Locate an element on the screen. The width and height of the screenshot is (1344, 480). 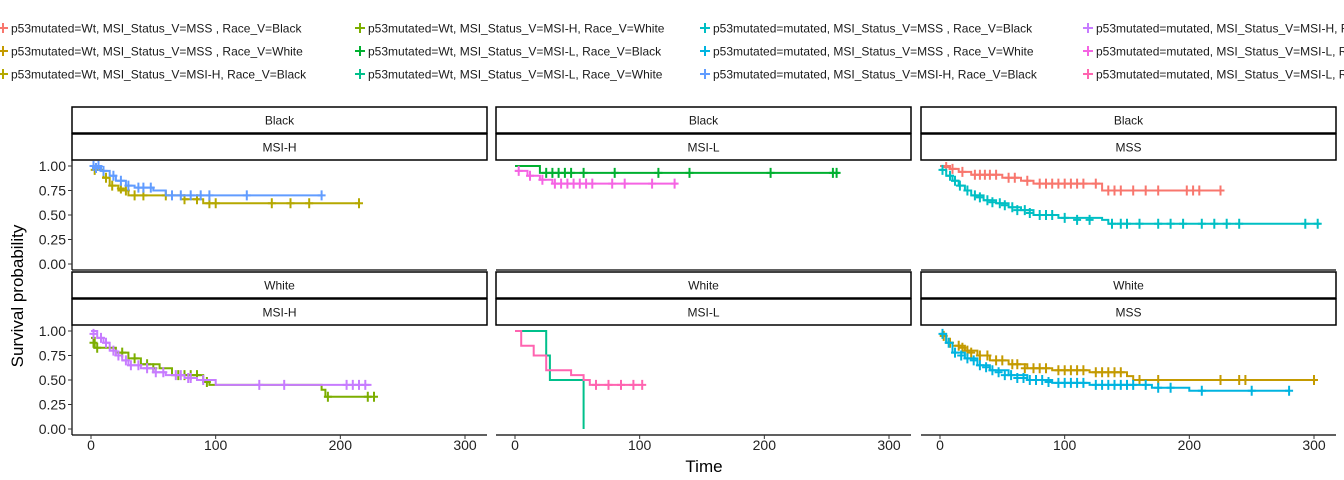
strip-bottom-label: MSI-H is located at coordinates (280, 313).